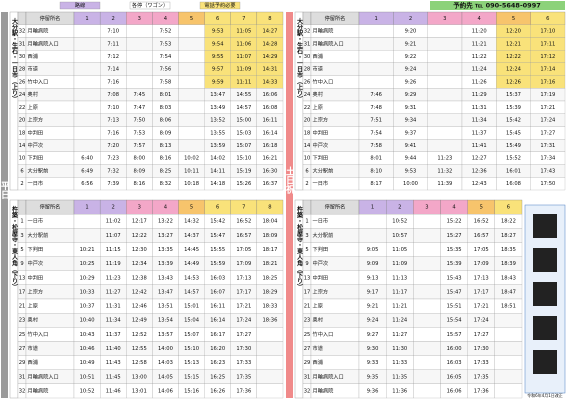  Describe the element at coordinates (21, 184) in the screenshot. I see `cell-text: 2` at that location.